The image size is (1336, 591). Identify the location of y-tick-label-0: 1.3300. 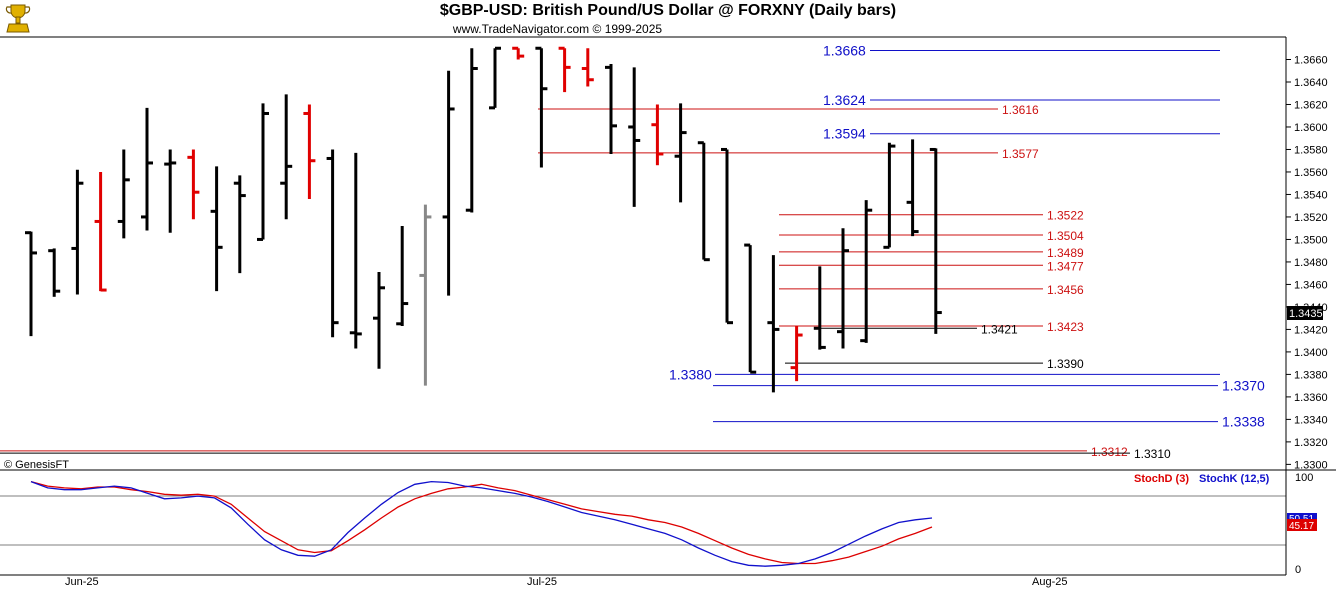
(1311, 465).